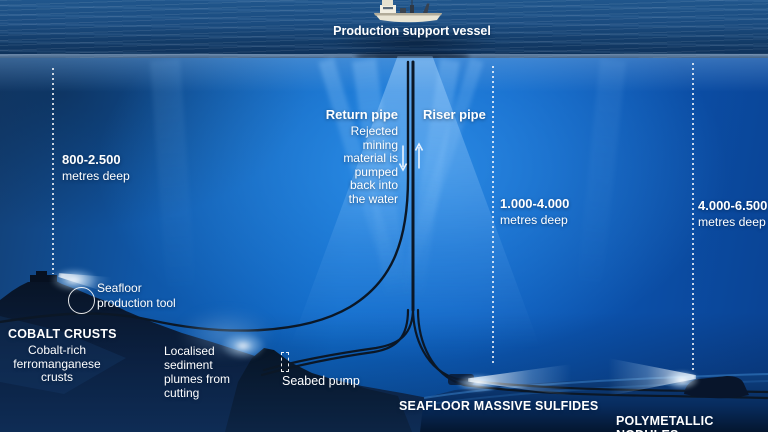 The width and height of the screenshot is (768, 432). Describe the element at coordinates (493, 216) in the screenshot. I see `depth-marker-line-sulfides` at that location.